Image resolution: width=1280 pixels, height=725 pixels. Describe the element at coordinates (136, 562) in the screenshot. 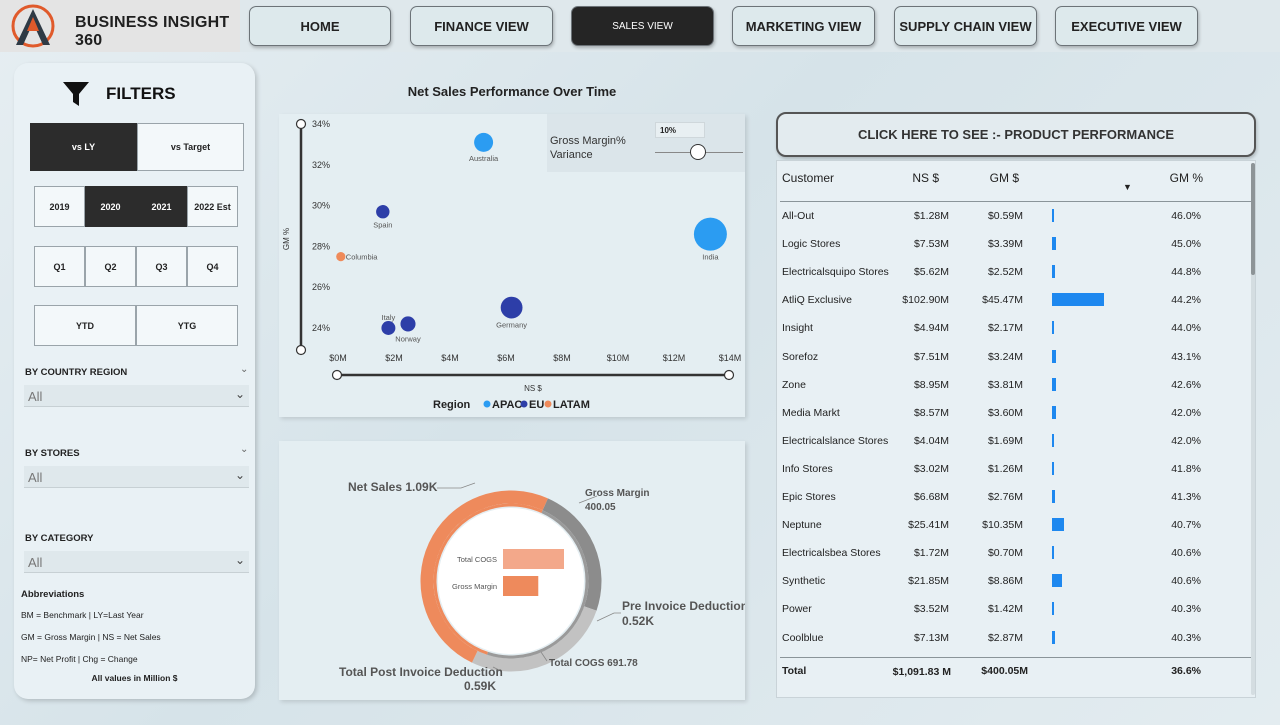

I see `category-dropdown: All ⌄` at that location.